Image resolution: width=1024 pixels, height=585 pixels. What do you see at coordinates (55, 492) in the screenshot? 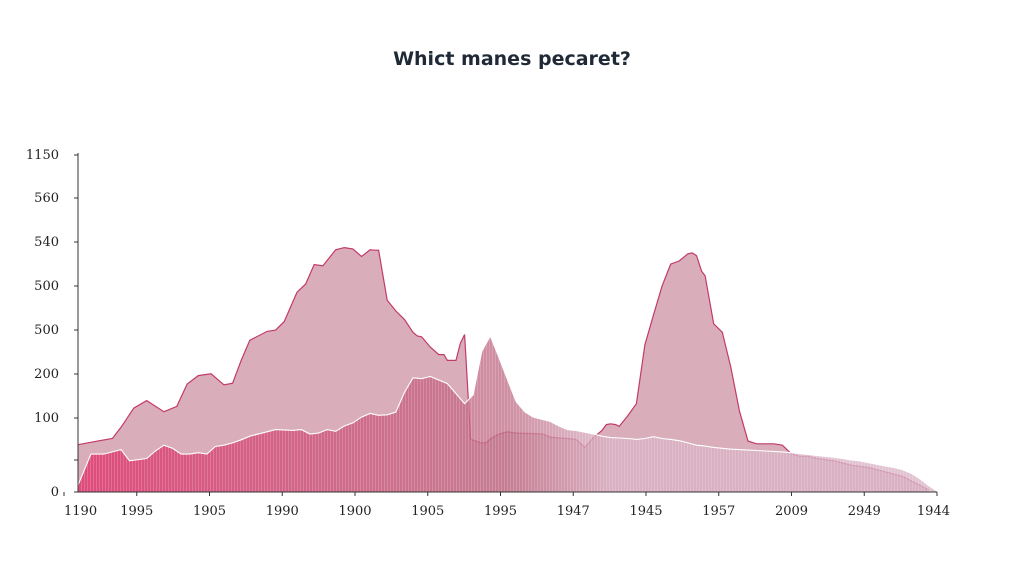
I see `y-tick-label: 0` at bounding box center [55, 492].